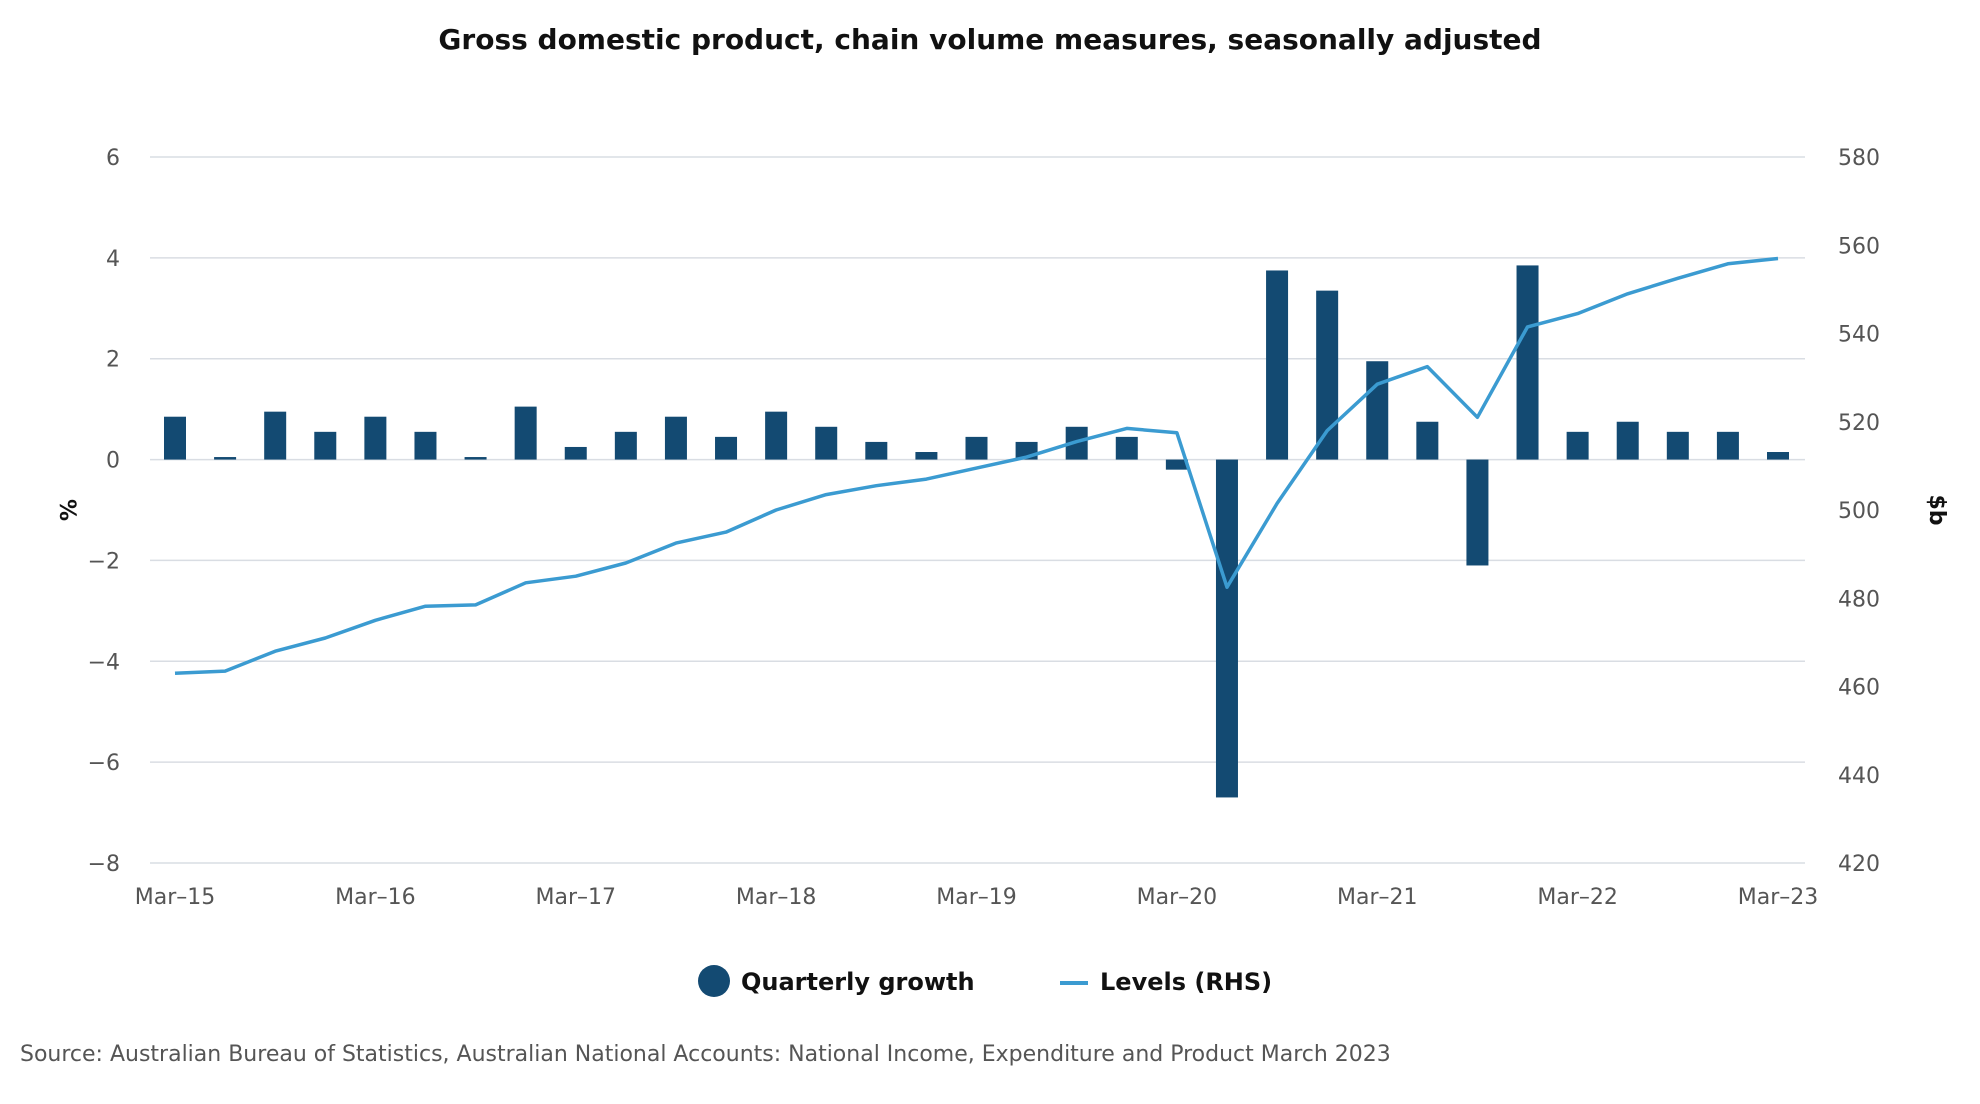  Describe the element at coordinates (104, 511) in the screenshot. I see `left-axis-ticks: 6 4 2 0 −2 −4 −6 −8` at that location.